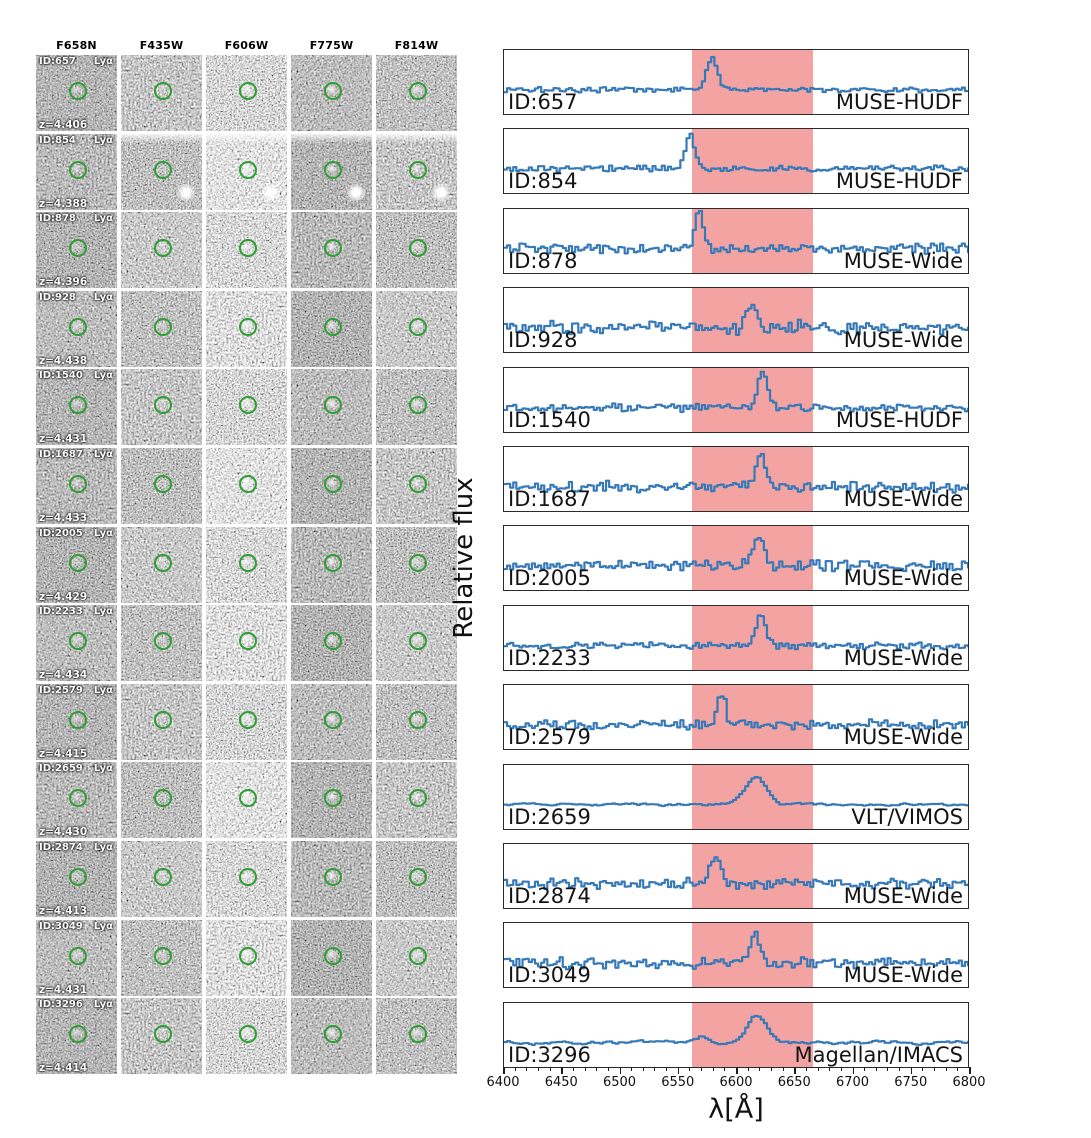  Describe the element at coordinates (61, 769) in the screenshot. I see `cutout-id-label: ID:2659` at that location.